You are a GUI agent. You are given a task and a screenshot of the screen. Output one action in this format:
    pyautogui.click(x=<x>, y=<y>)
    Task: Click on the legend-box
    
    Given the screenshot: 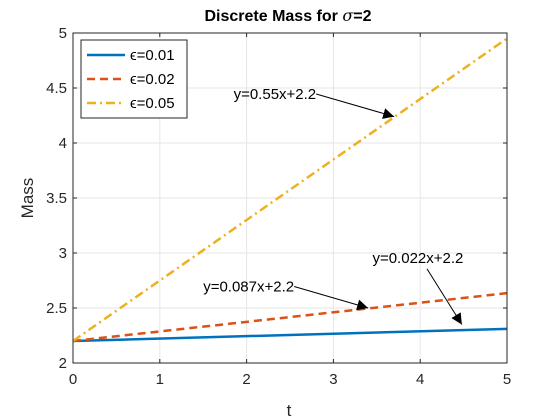 What is the action you would take?
    pyautogui.click(x=134, y=79)
    